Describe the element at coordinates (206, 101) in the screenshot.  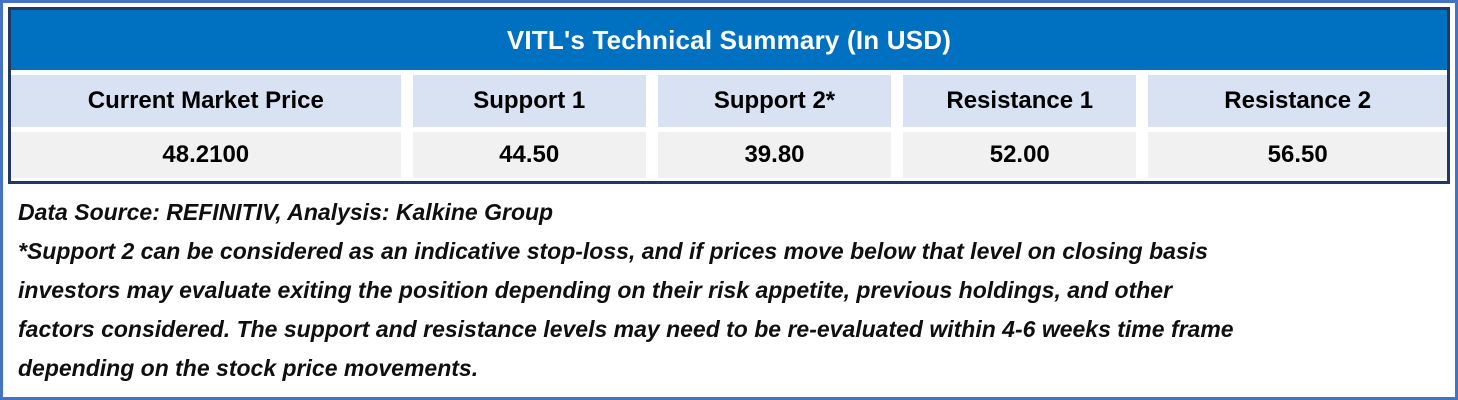
I see `column-header-current-market-price: Current Market Price` at that location.